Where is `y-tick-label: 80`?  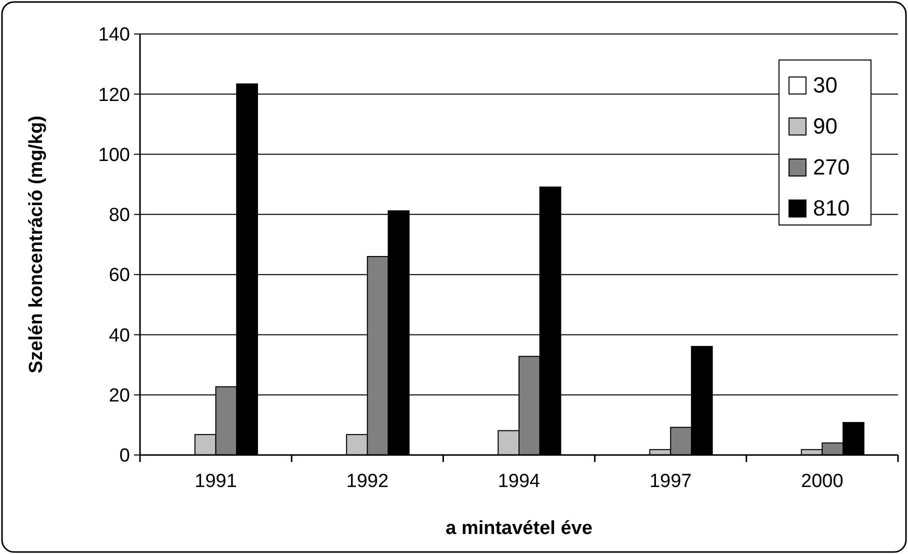
y-tick-label: 80 is located at coordinates (119, 215).